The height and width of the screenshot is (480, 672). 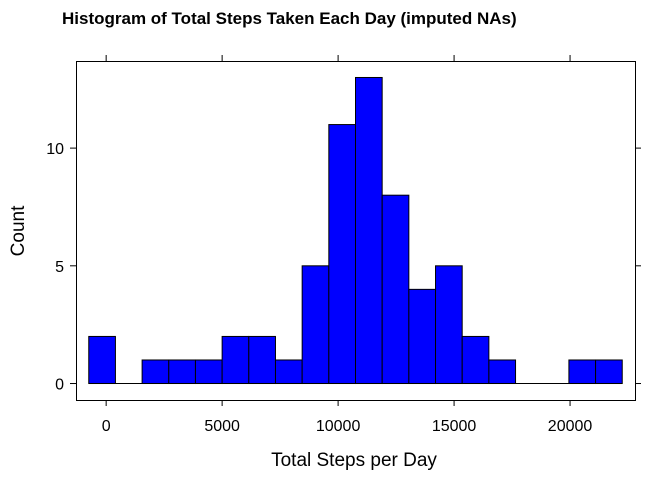 What do you see at coordinates (18, 230) in the screenshot?
I see `y-axis-label: Count` at bounding box center [18, 230].